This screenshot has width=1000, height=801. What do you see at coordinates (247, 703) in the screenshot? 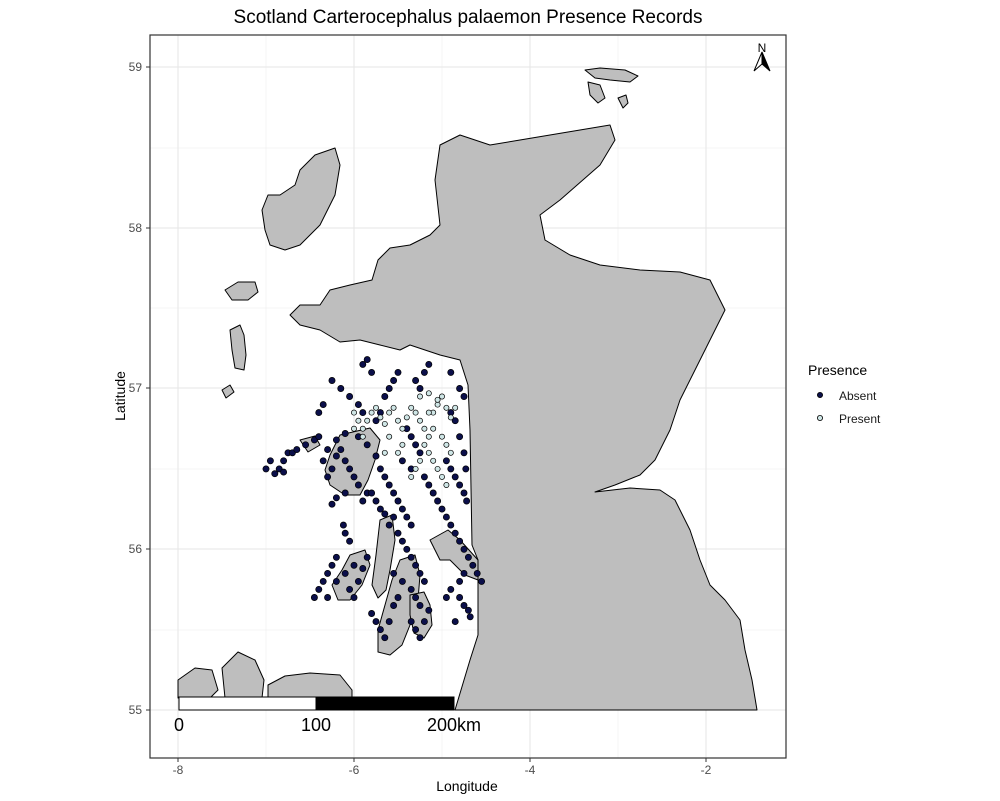
I see `scale-bar-white-segment` at bounding box center [247, 703].